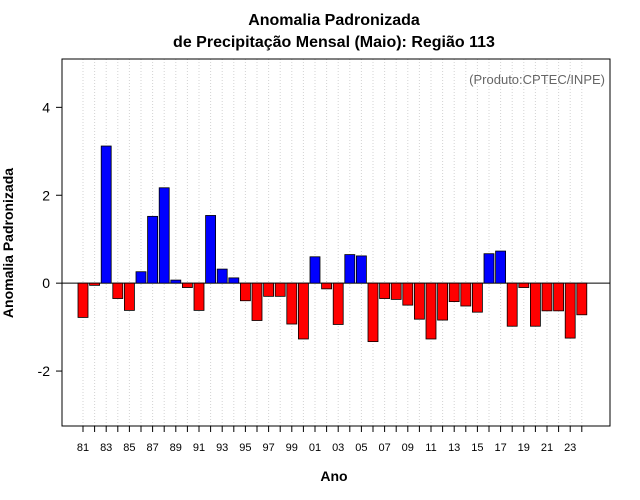 The image size is (640, 500). I want to click on bar-1988, so click(164, 235).